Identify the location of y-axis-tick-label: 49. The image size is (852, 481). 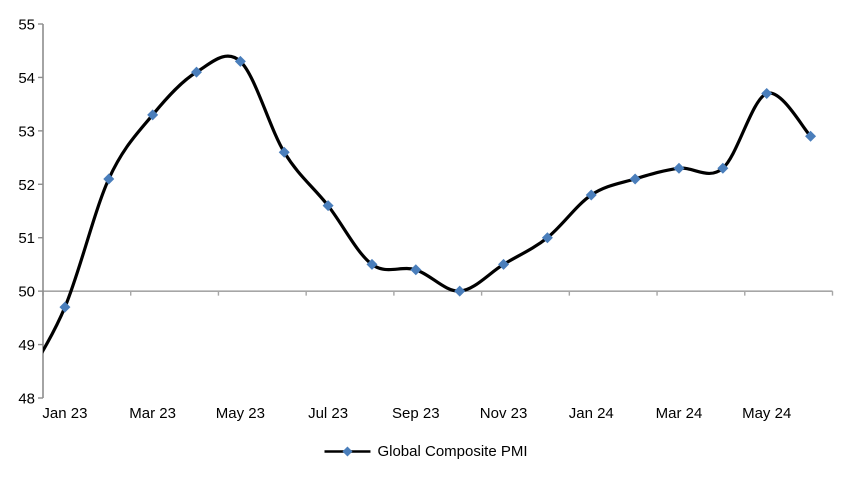
(26, 345).